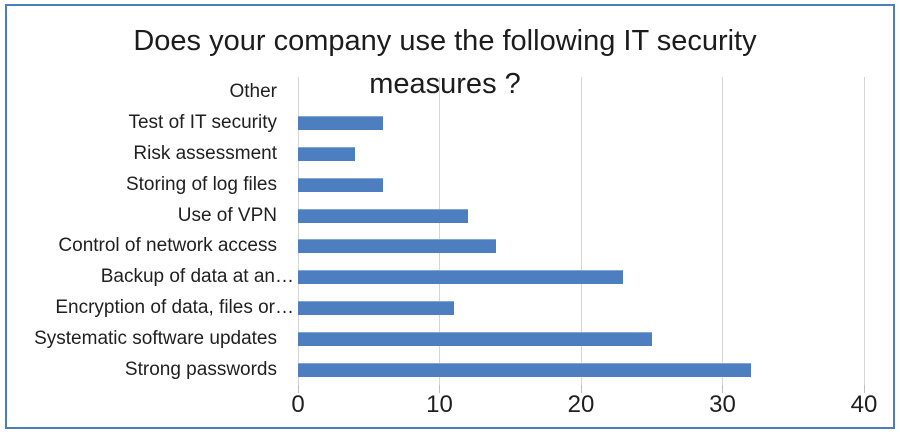  What do you see at coordinates (581, 404) in the screenshot?
I see `x-tick-label-20: 20` at bounding box center [581, 404].